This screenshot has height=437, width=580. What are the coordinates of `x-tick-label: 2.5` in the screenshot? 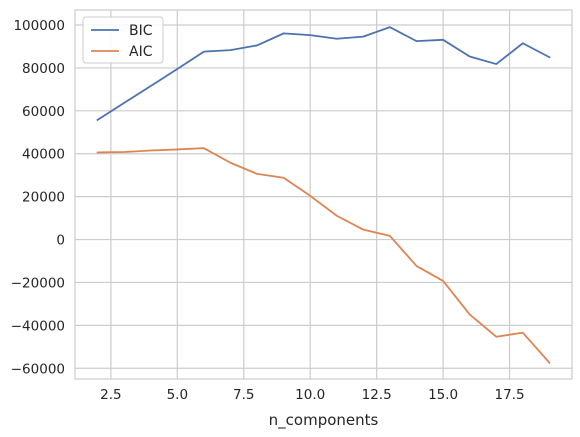 It's located at (110, 395).